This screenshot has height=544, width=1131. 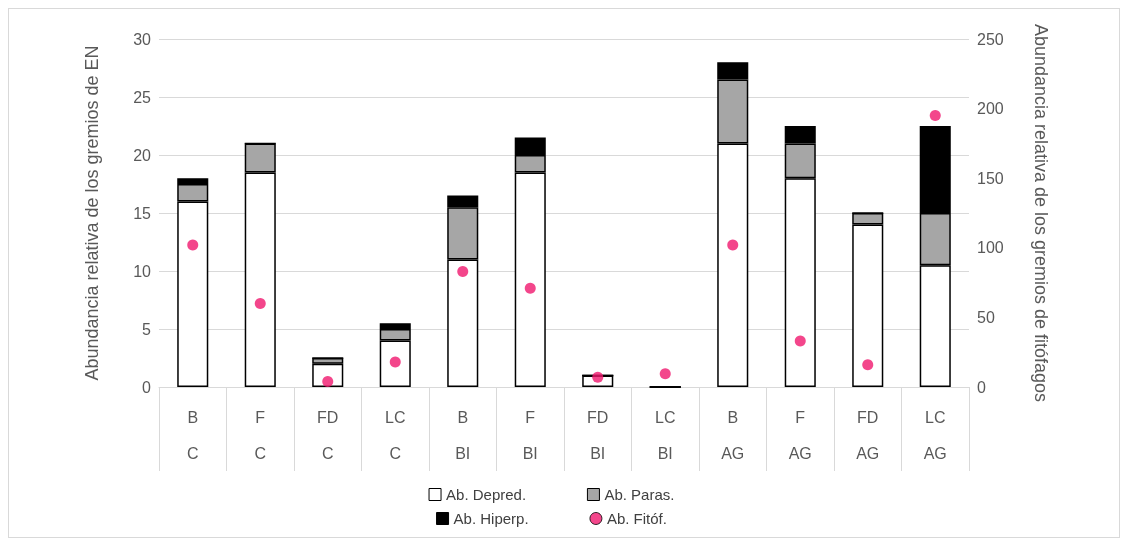 What do you see at coordinates (92, 213) in the screenshot?
I see `y-axis-title: Abundancia relativa de los gremios de EN` at bounding box center [92, 213].